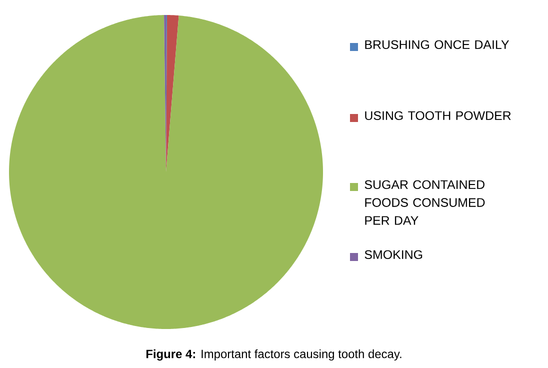  Describe the element at coordinates (393, 255) in the screenshot. I see `legend-label: SMOKING` at that location.